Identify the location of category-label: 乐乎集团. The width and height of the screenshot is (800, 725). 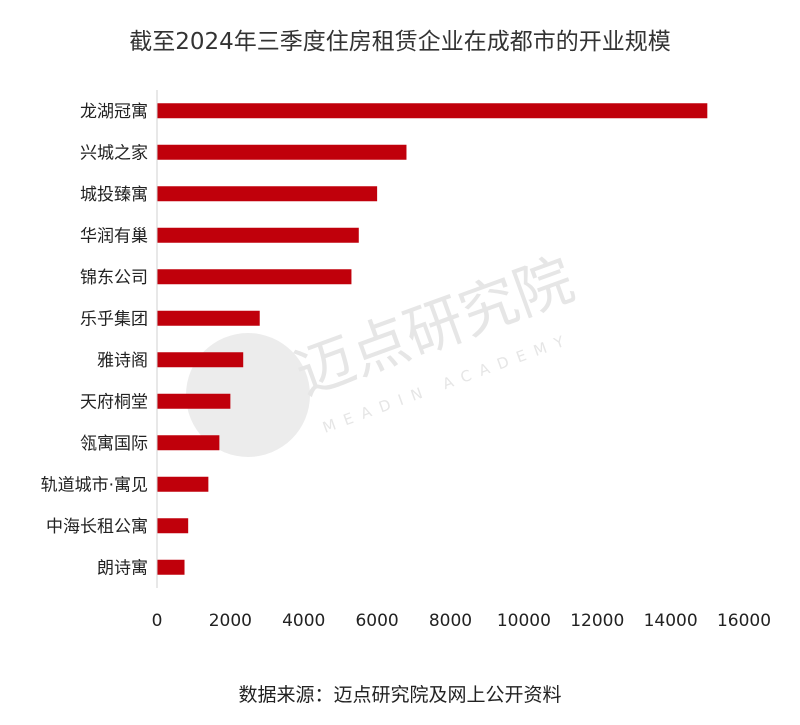
(114, 319).